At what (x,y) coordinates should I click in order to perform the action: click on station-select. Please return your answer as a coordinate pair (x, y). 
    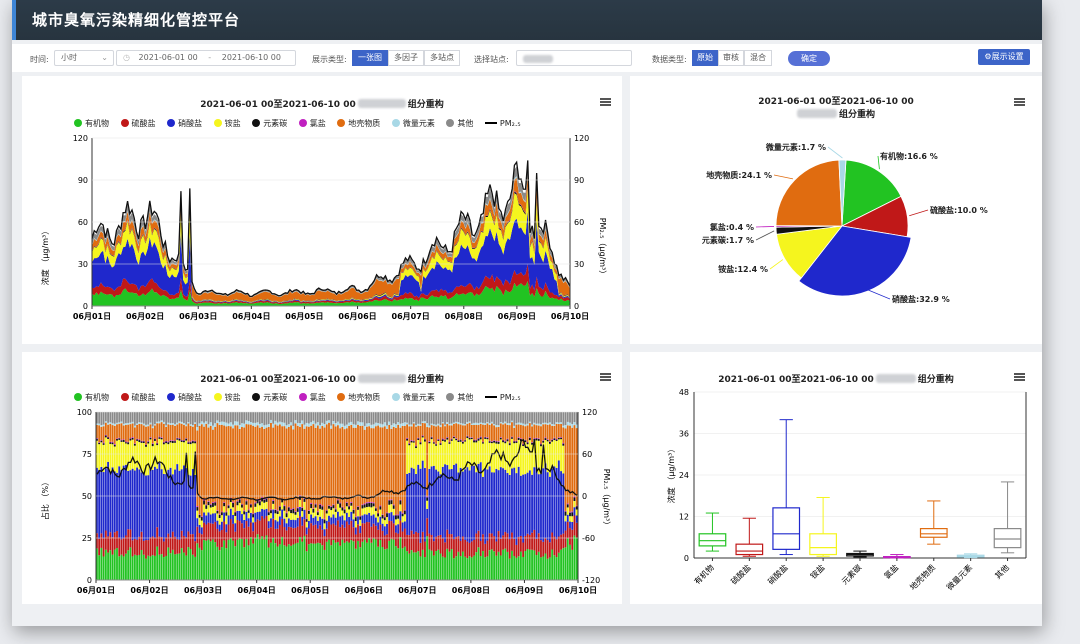
    Looking at the image, I should click on (574, 58).